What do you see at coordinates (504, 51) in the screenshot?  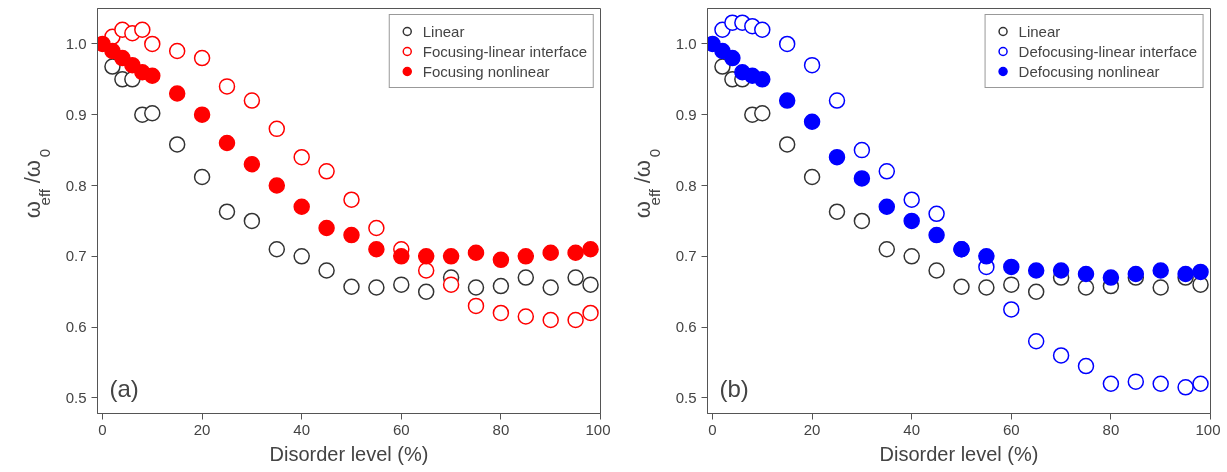 I see `legend-label: Focusing-linear interface` at bounding box center [504, 51].